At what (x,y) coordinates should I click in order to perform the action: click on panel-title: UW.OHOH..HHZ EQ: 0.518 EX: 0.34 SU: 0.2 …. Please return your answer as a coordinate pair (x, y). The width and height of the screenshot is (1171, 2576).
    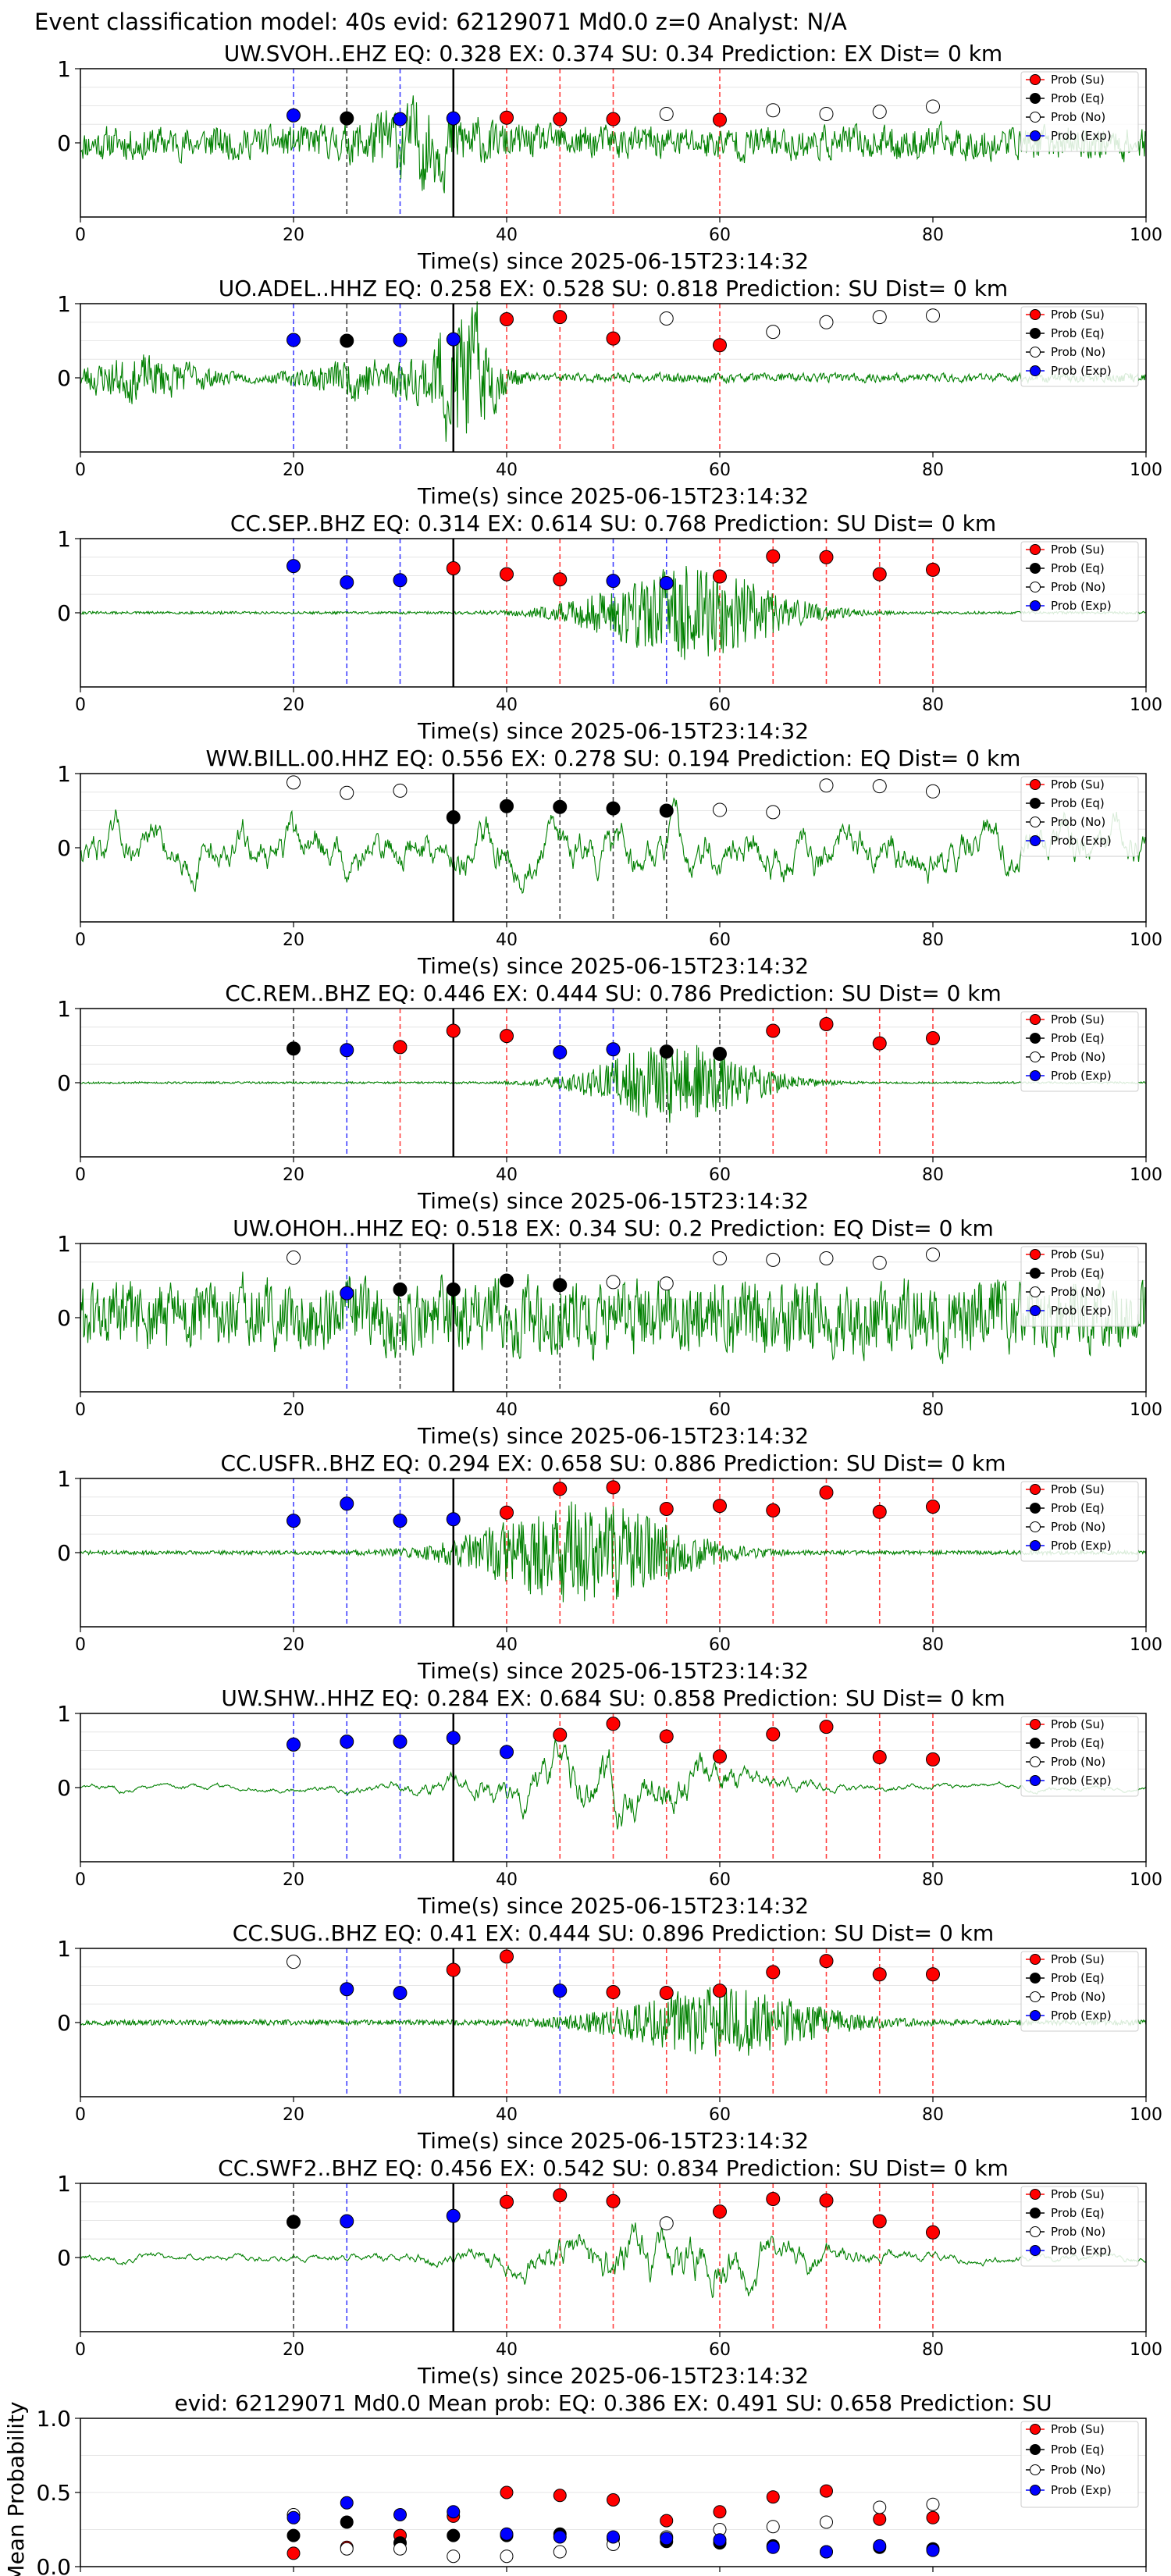
    Looking at the image, I should click on (613, 1228).